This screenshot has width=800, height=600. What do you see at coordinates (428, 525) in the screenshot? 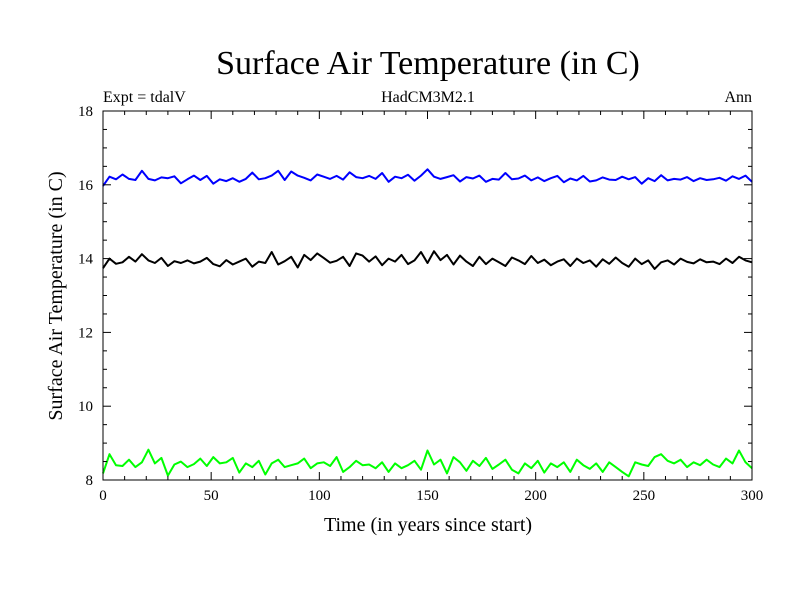
I see `x-axis-label: Time (in years since start)` at bounding box center [428, 525].